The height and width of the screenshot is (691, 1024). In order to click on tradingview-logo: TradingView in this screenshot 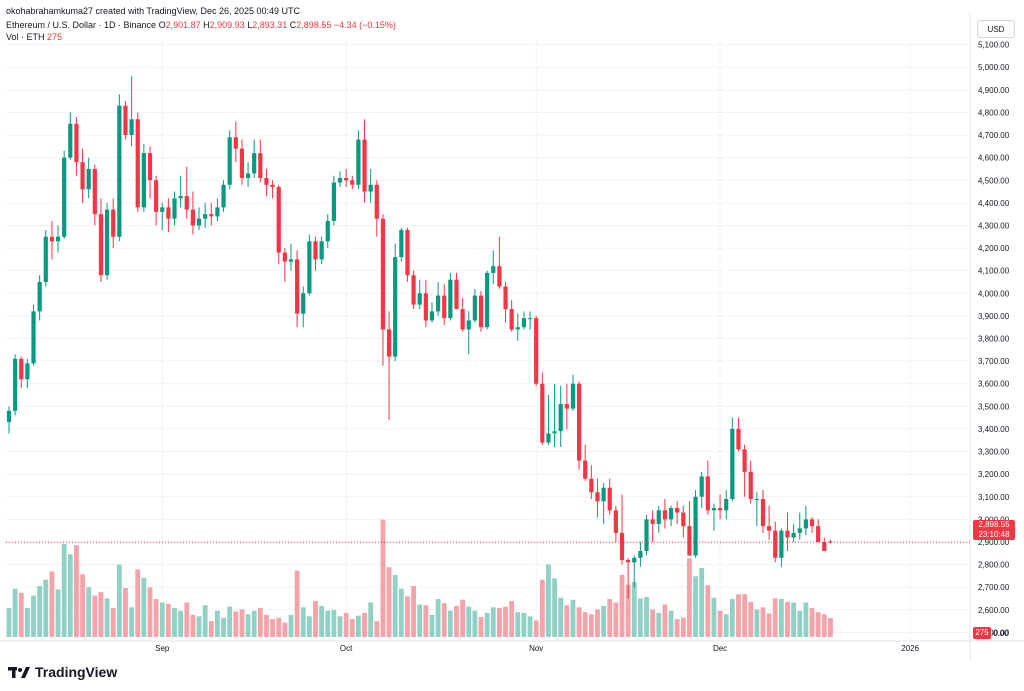, I will do `click(62, 672)`.